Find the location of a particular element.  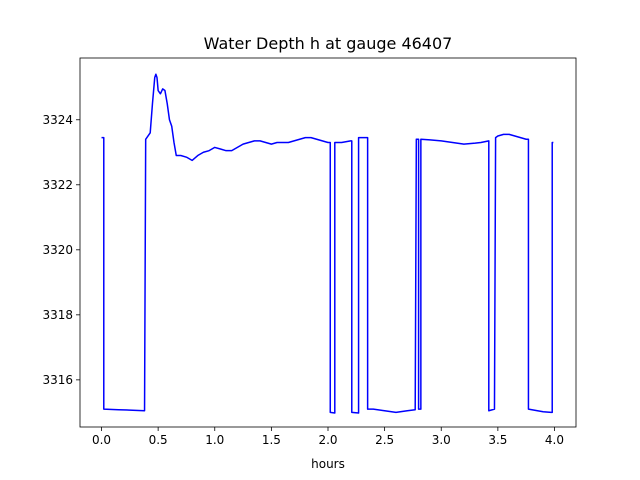

y-tick-label: 3322 is located at coordinates (57, 185).